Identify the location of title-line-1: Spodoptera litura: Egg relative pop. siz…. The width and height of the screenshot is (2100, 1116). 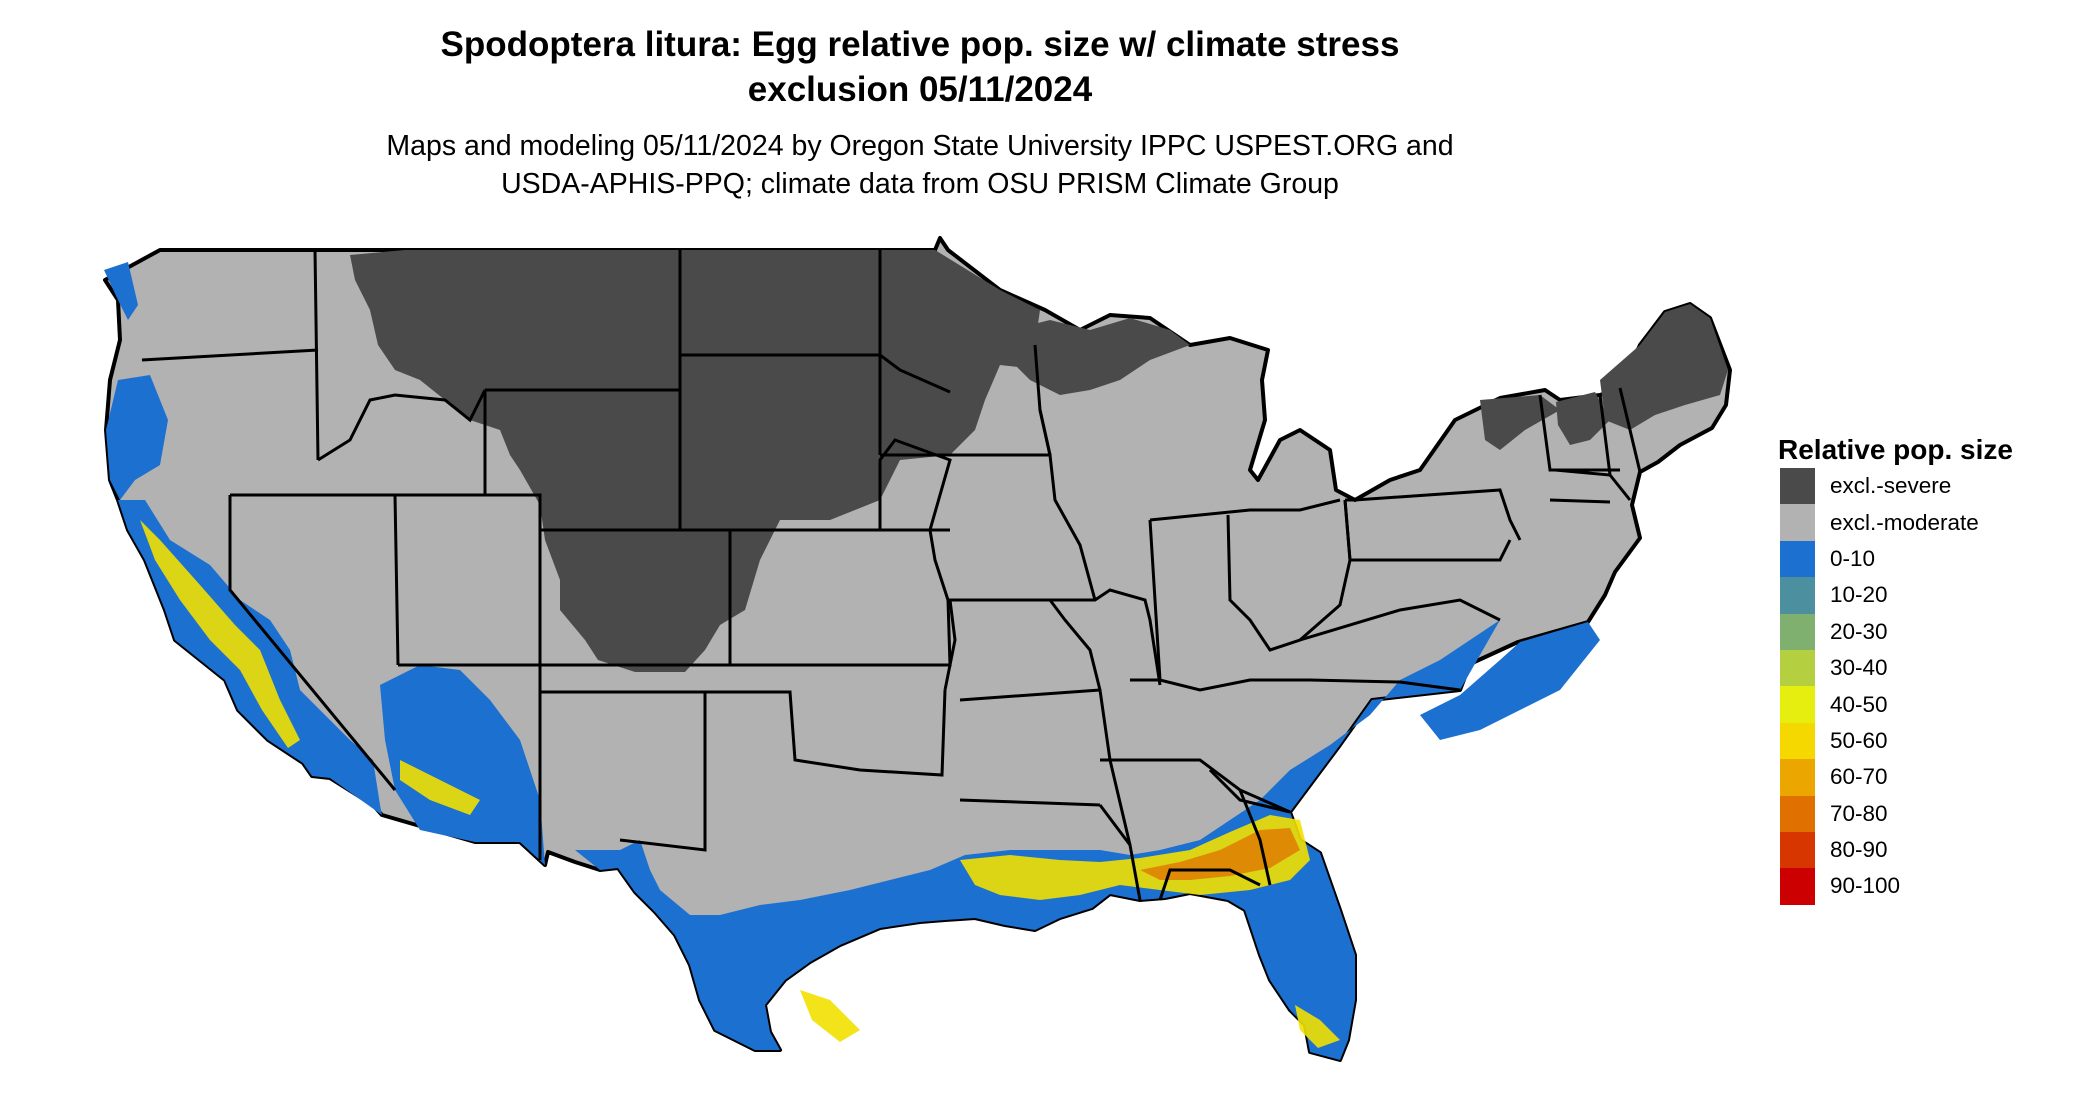
(920, 44).